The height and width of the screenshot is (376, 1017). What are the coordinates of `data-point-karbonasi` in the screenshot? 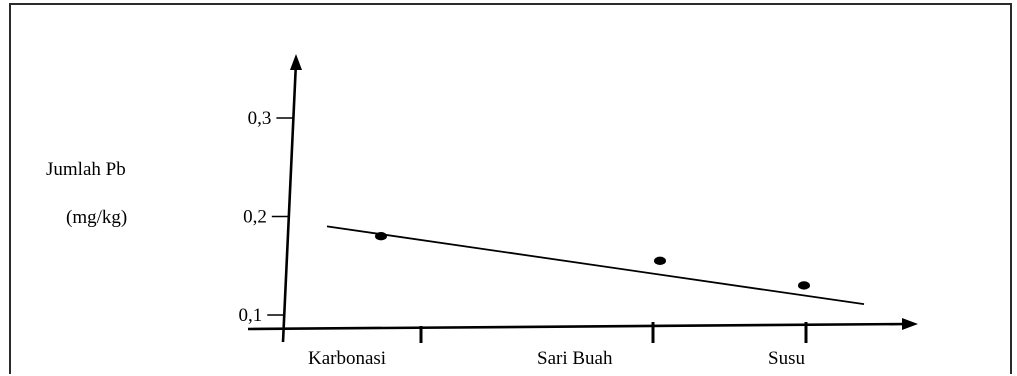 It's located at (381, 236).